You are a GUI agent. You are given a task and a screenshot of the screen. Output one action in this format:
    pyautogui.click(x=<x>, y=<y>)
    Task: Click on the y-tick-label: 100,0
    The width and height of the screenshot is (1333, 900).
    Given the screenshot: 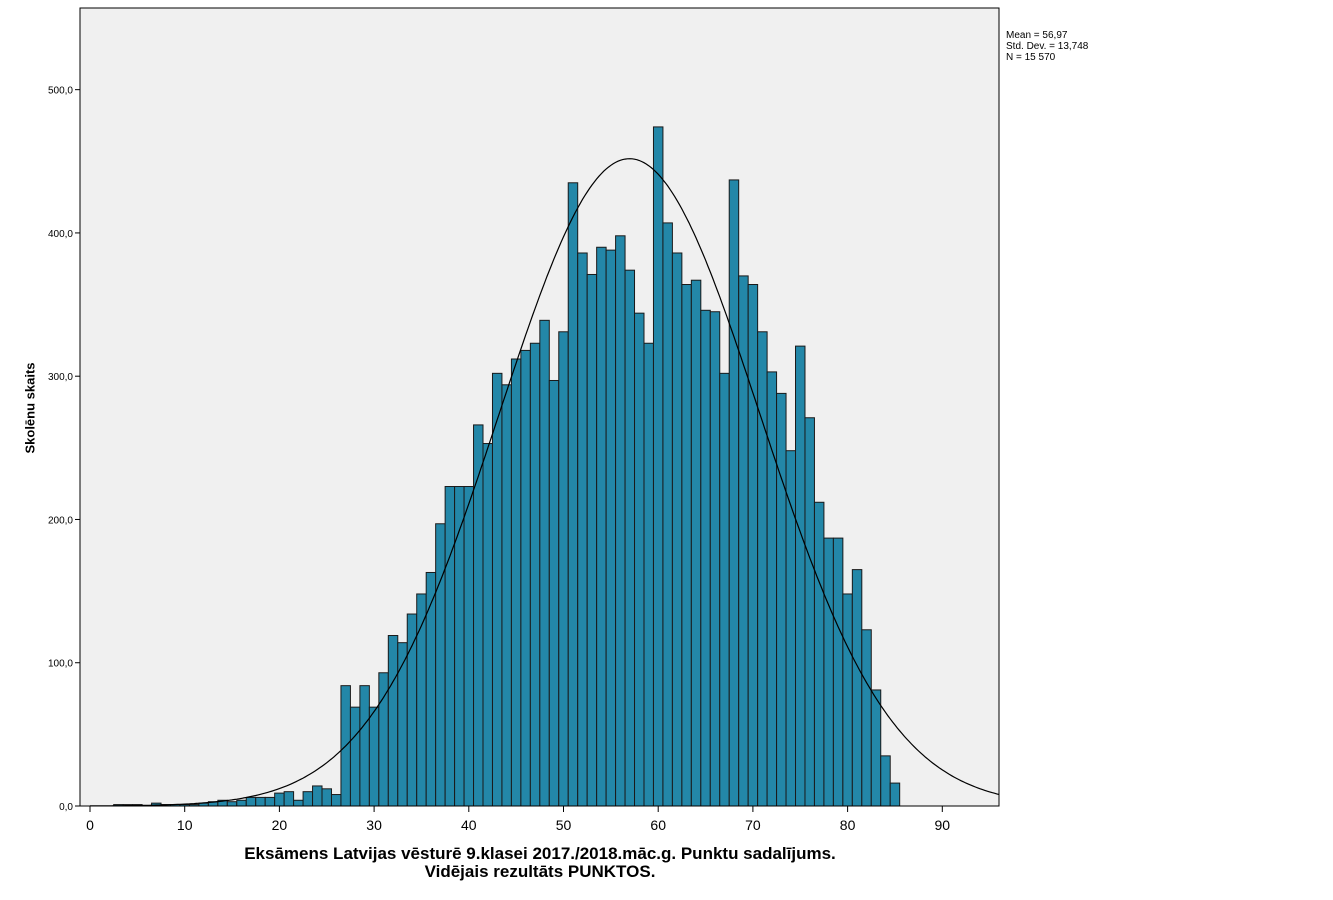 What is the action you would take?
    pyautogui.click(x=60, y=664)
    